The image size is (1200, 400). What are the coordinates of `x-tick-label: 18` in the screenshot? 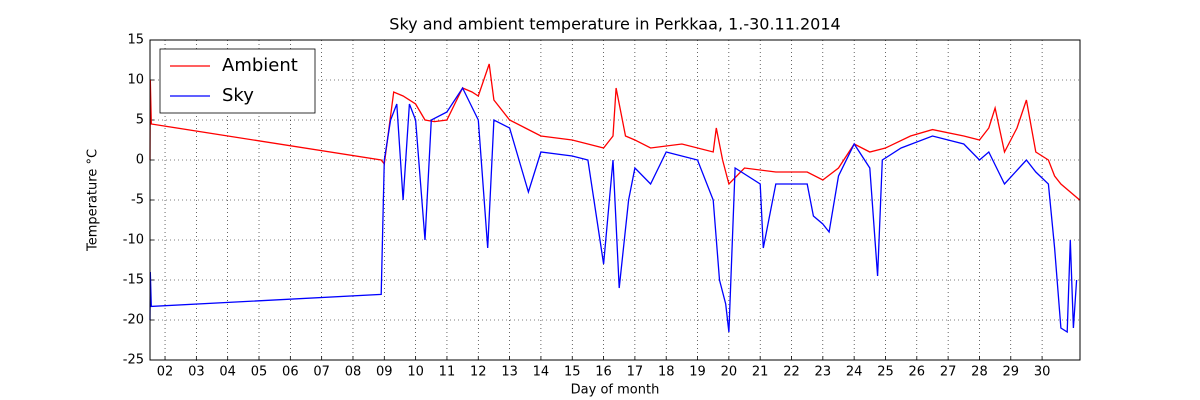 It's located at (666, 372).